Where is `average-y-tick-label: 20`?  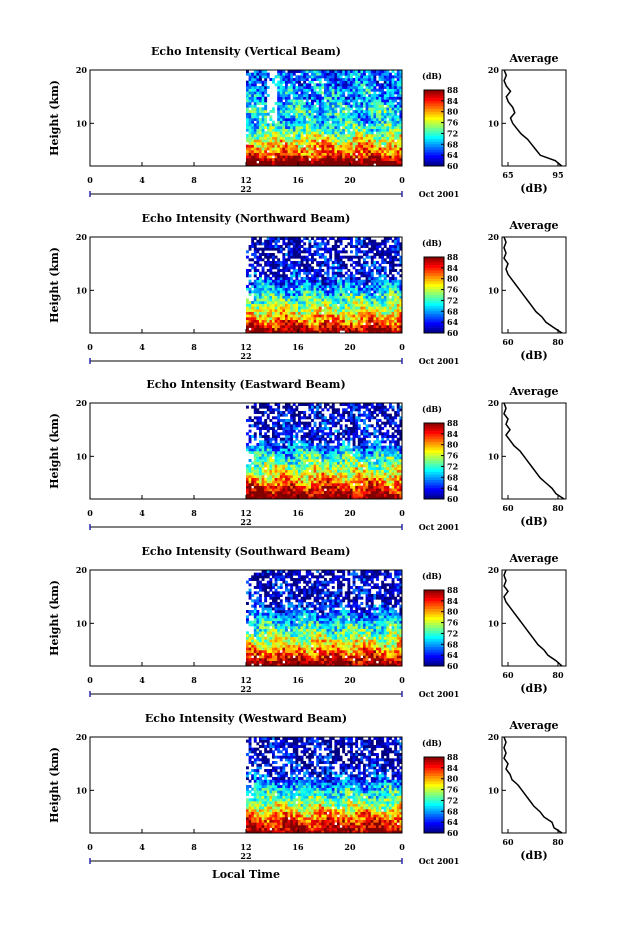
average-y-tick-label: 20 is located at coordinates (494, 70).